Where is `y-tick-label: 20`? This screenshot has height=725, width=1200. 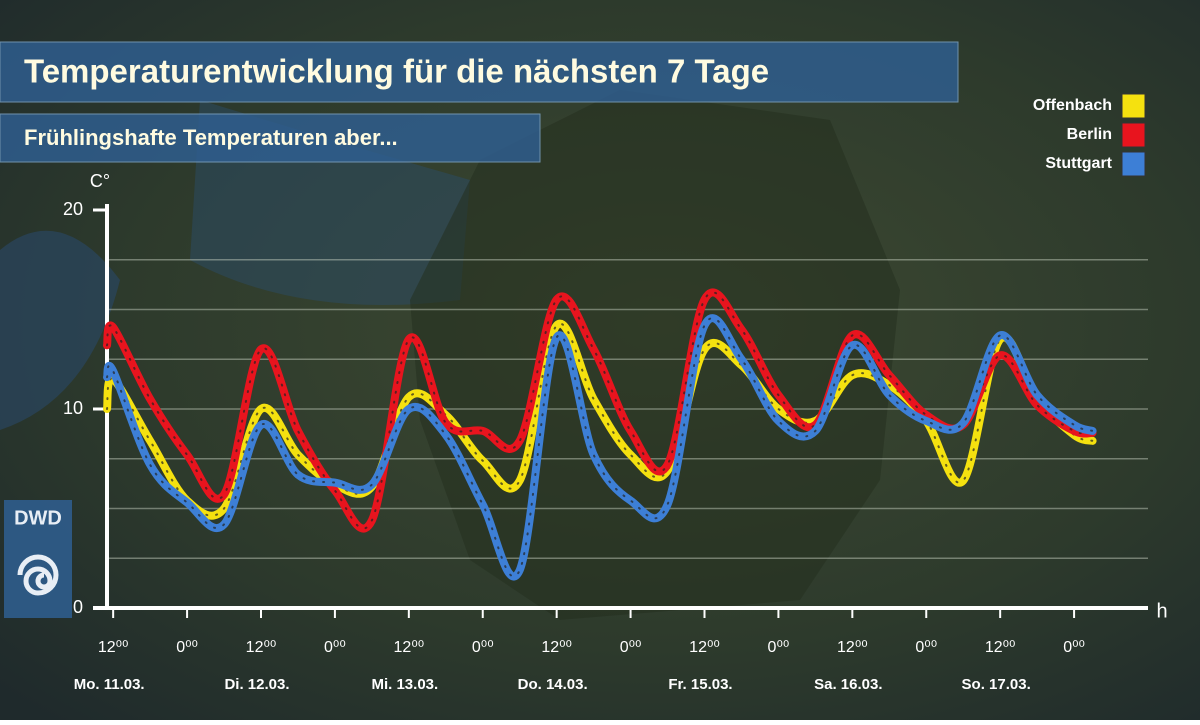
y-tick-label: 20 is located at coordinates (73, 209).